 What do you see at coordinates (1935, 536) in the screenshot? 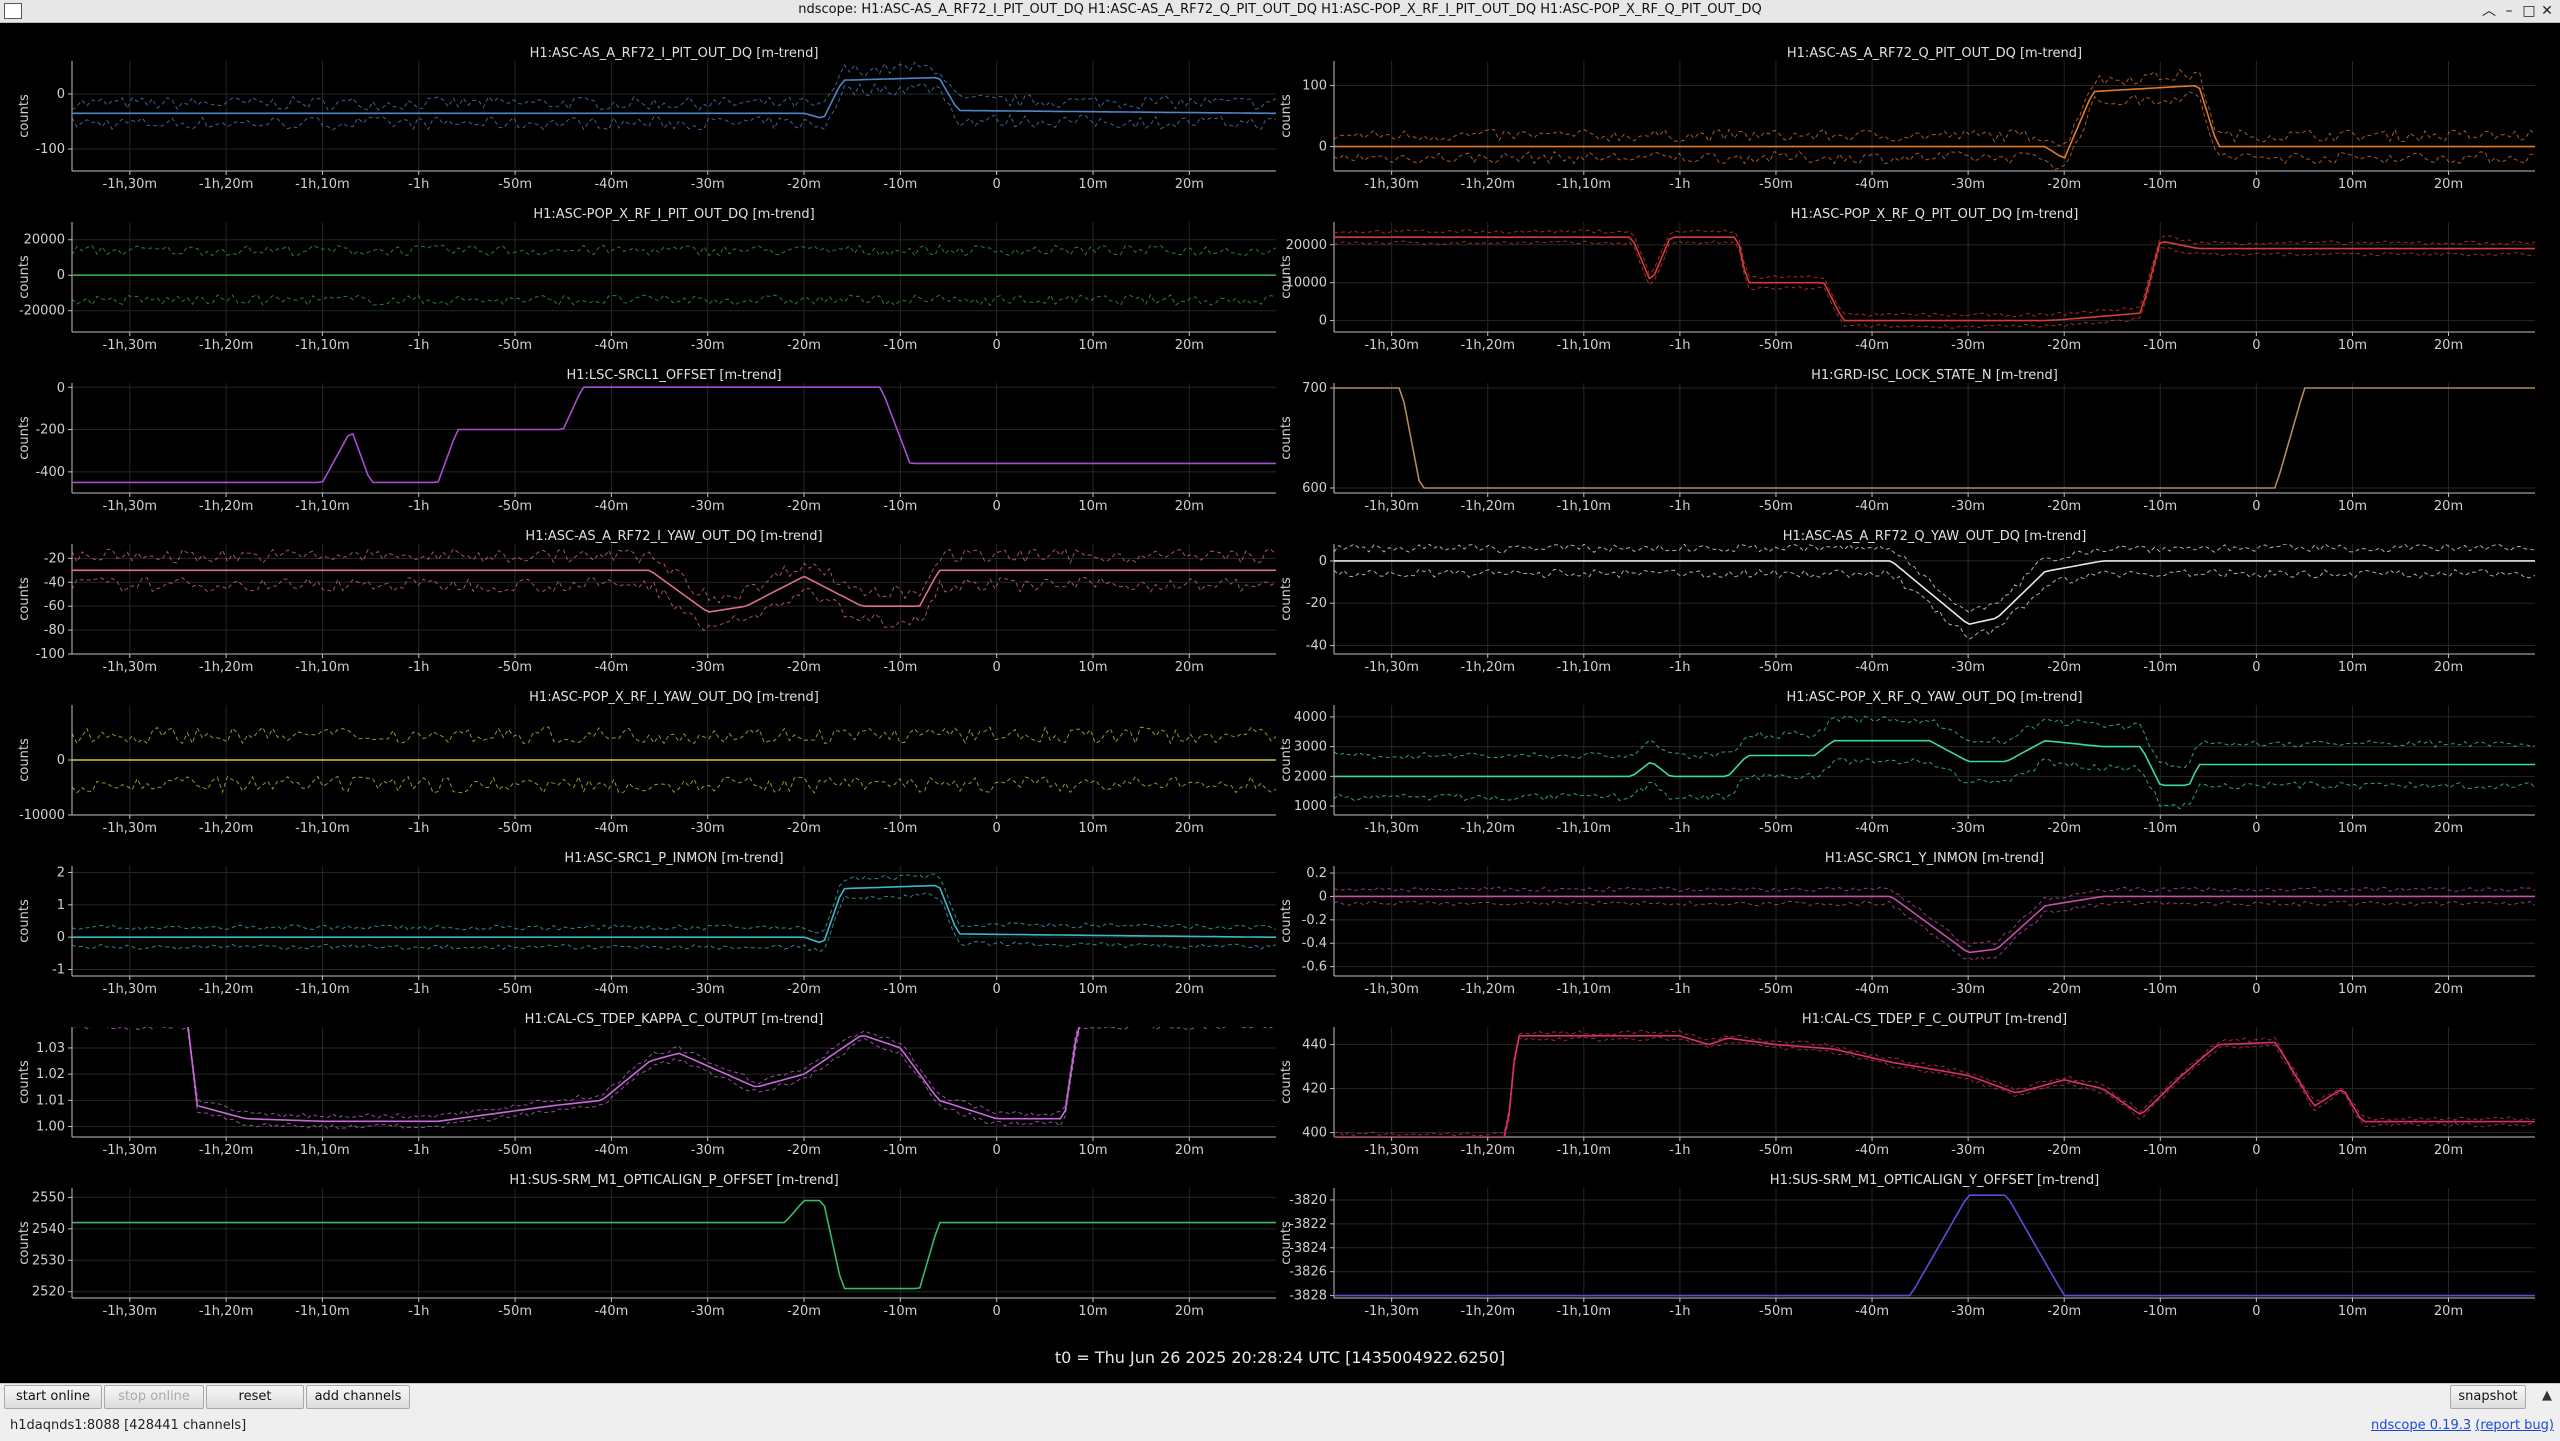
I see `plot-title: H1:ASC-AS_A_RF72_Q_YAW_OUT_DQ [m-trend]` at bounding box center [1935, 536].